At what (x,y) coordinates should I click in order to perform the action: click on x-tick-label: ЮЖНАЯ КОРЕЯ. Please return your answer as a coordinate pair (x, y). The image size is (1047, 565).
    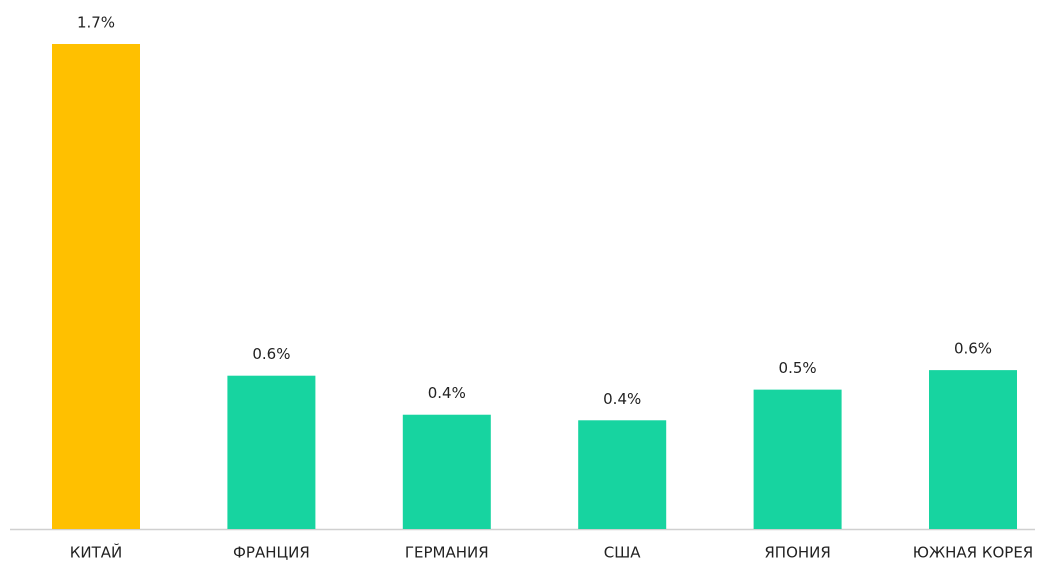
    Looking at the image, I should click on (973, 553).